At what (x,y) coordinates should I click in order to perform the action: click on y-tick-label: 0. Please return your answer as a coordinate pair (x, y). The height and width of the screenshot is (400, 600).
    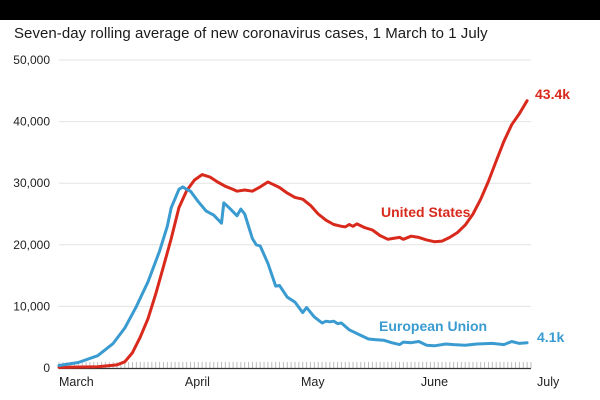
    Looking at the image, I should click on (46, 368).